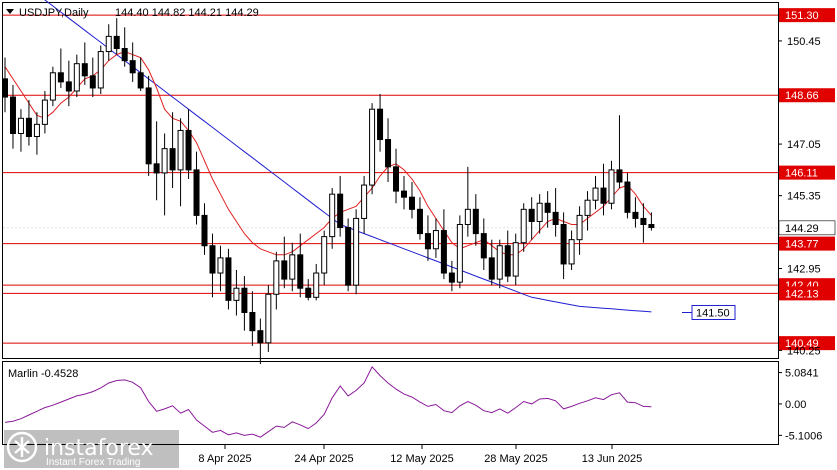 This screenshot has width=837, height=470. What do you see at coordinates (802, 96) in the screenshot?
I see `level-label: 148.66` at bounding box center [802, 96].